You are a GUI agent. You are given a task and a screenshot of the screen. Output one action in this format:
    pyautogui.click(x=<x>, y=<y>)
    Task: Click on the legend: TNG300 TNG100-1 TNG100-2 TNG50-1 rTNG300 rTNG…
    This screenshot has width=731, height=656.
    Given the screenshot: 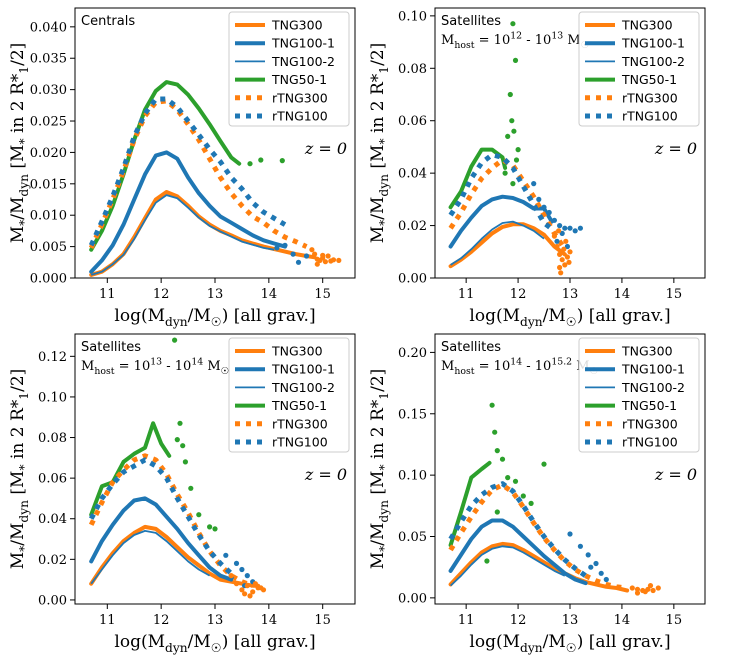 What is the action you would take?
    pyautogui.click(x=639, y=69)
    